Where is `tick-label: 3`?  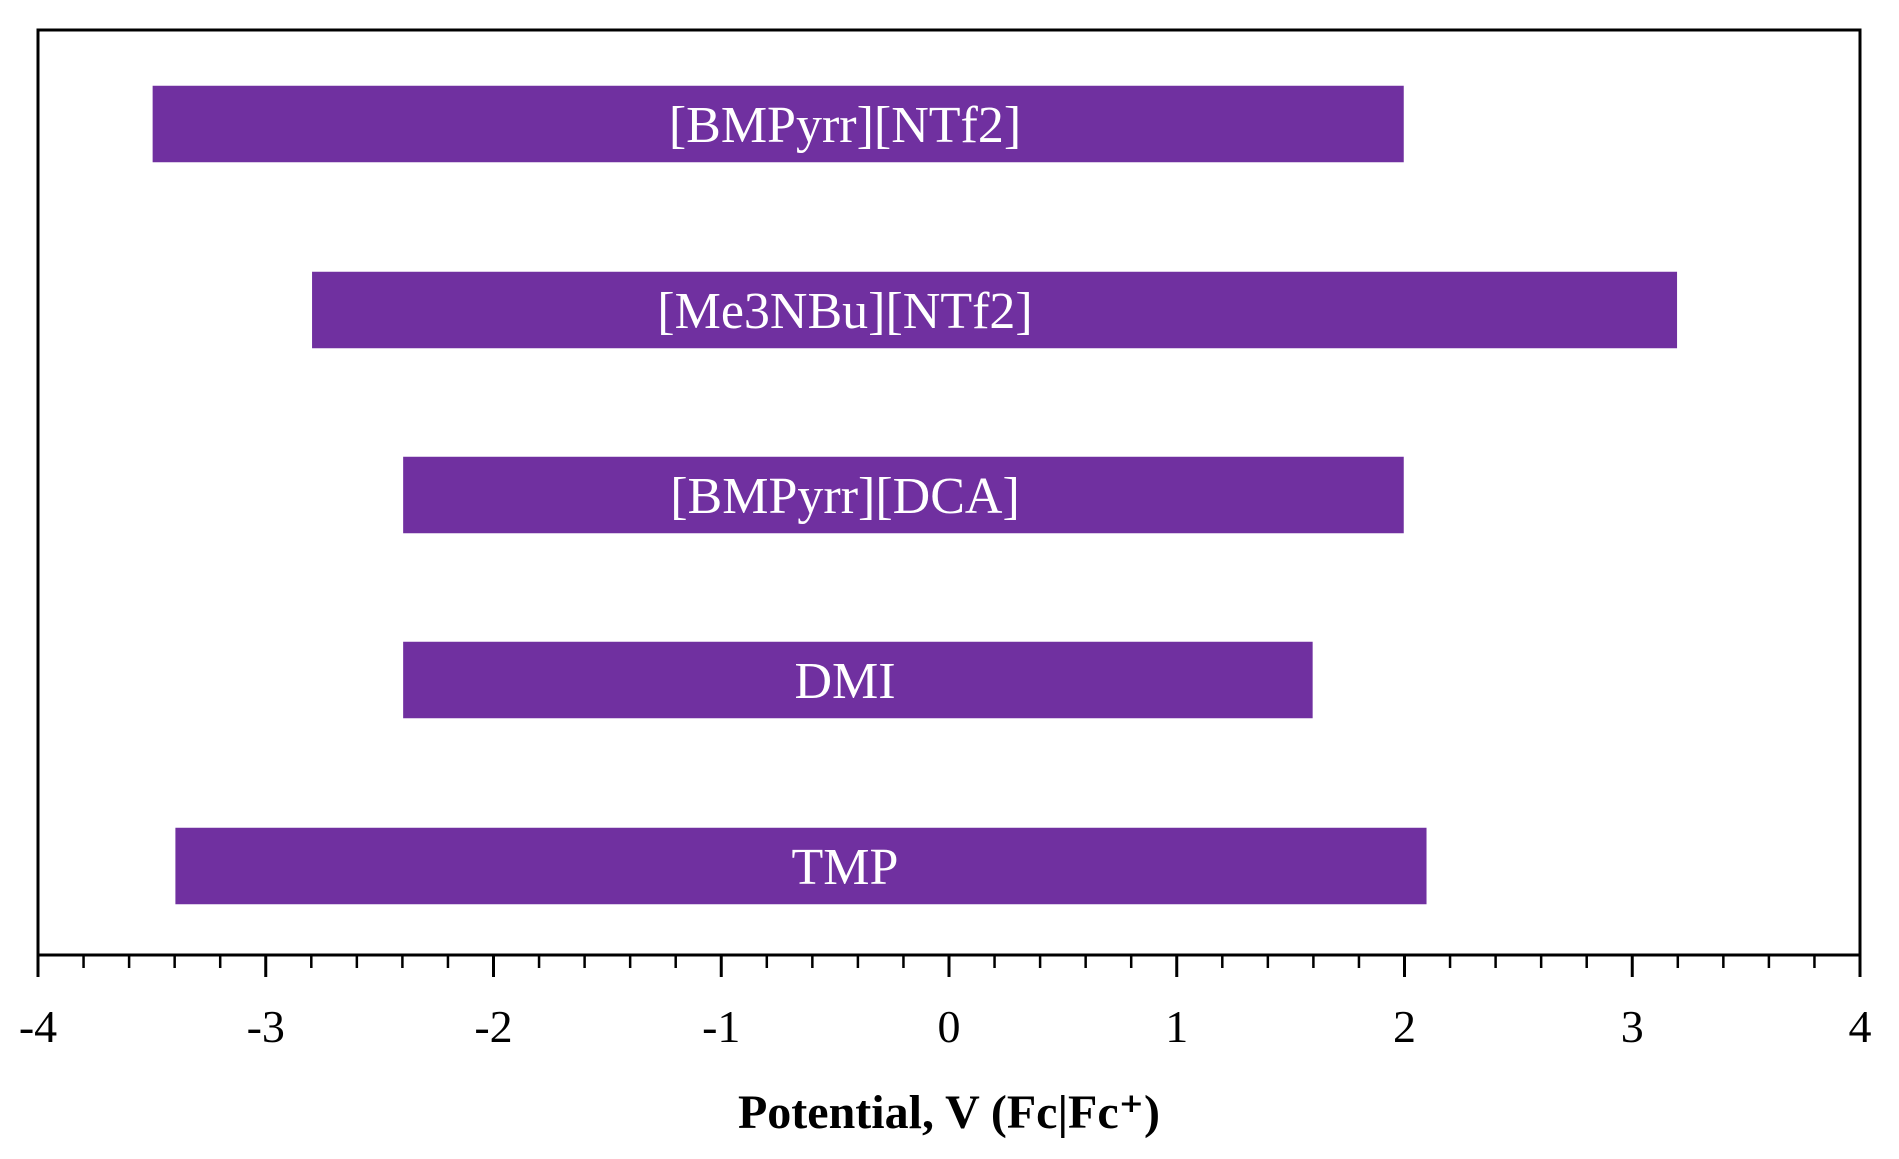 tick-label: 3 is located at coordinates (1632, 1026).